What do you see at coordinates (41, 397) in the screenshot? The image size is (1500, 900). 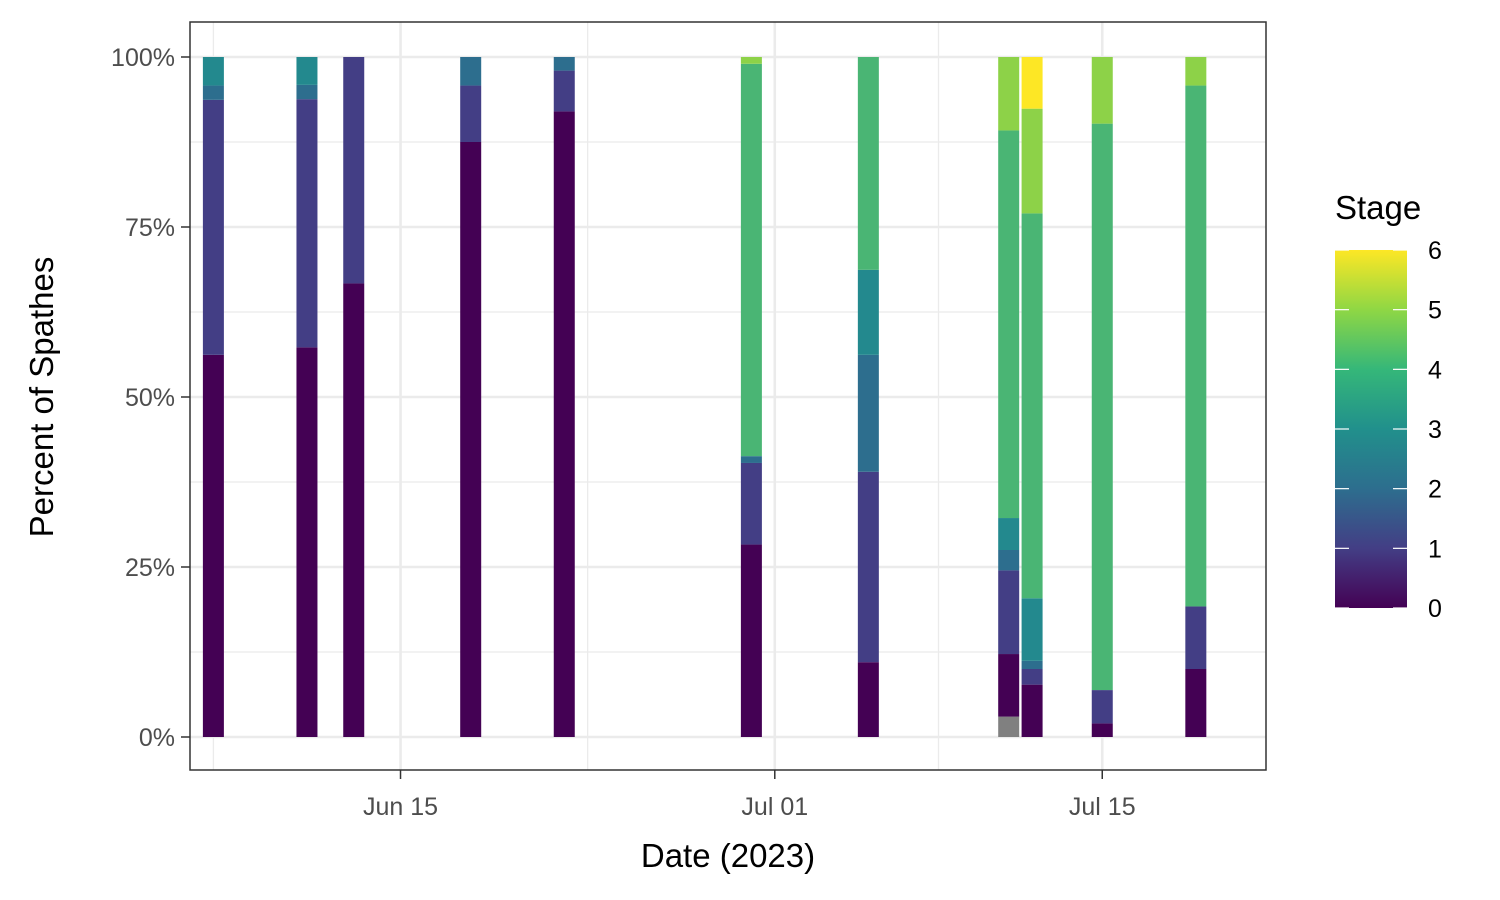 I see `y-axis-title: Percent of Spathes` at bounding box center [41, 397].